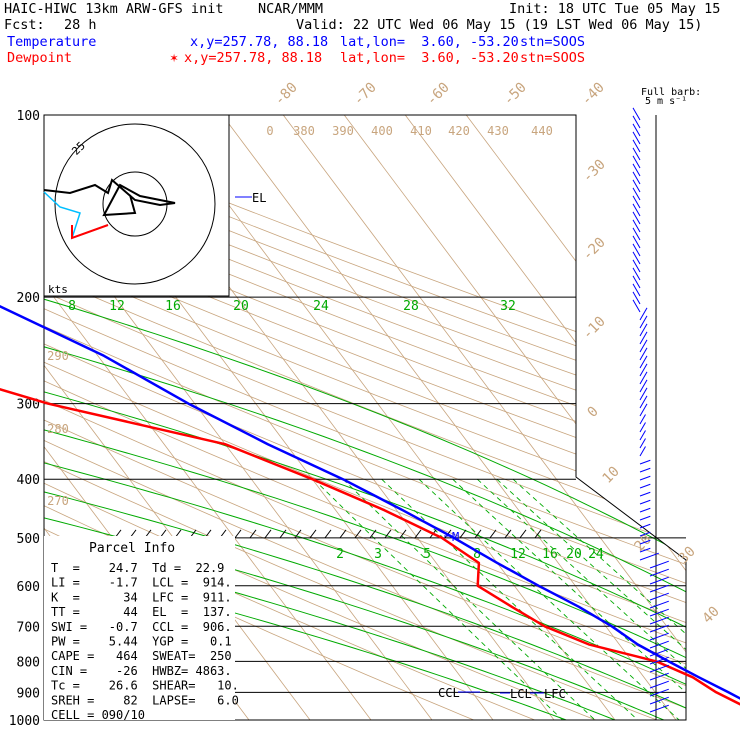 This screenshot has width=740, height=740. I want to click on wind-barbs: Full barb:5 m s⁻¹, so click(666, 400).